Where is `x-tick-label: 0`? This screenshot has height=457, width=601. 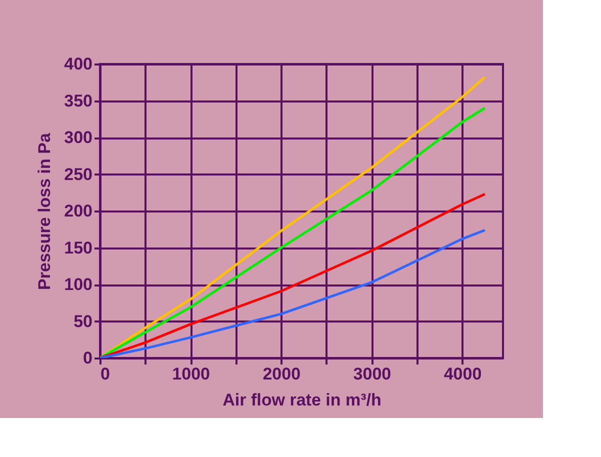
x-tick-label: 0 is located at coordinates (105, 374).